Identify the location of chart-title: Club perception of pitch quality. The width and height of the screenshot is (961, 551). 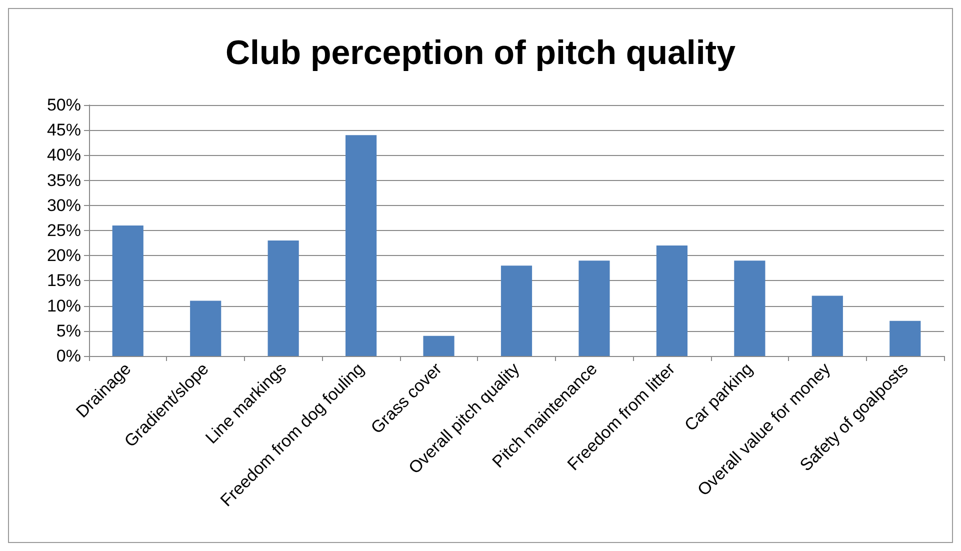
(481, 53).